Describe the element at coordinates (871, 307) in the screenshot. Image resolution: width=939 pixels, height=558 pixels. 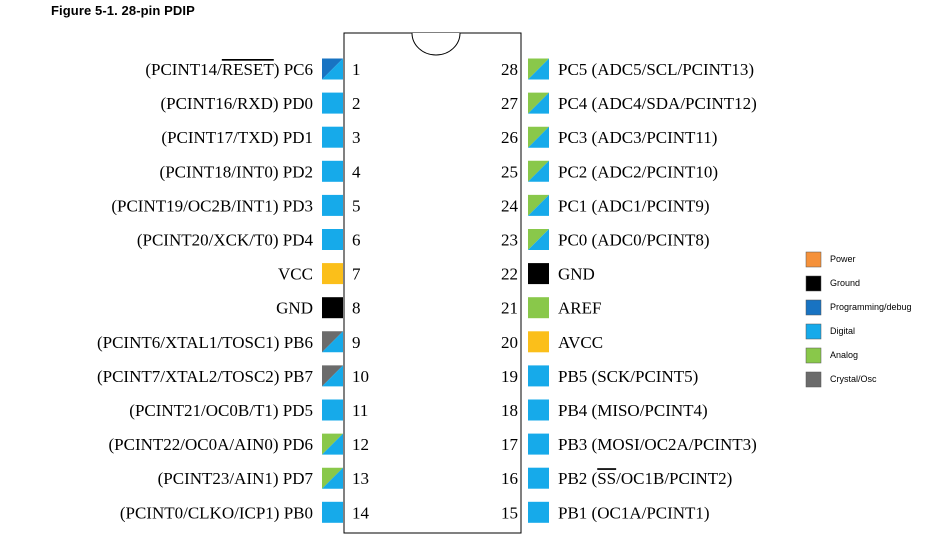
I see `legend-label: Programming/debug` at that location.